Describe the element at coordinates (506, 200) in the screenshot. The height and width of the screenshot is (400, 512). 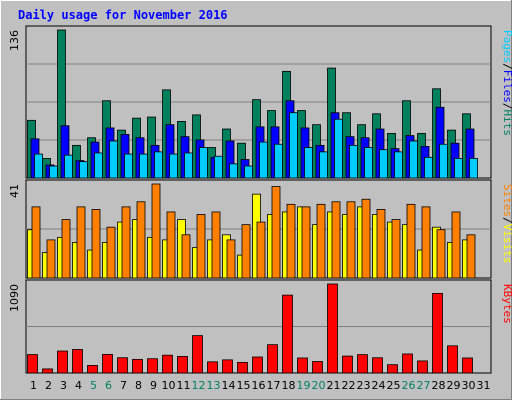
I see `legend-sites: Sites` at that location.